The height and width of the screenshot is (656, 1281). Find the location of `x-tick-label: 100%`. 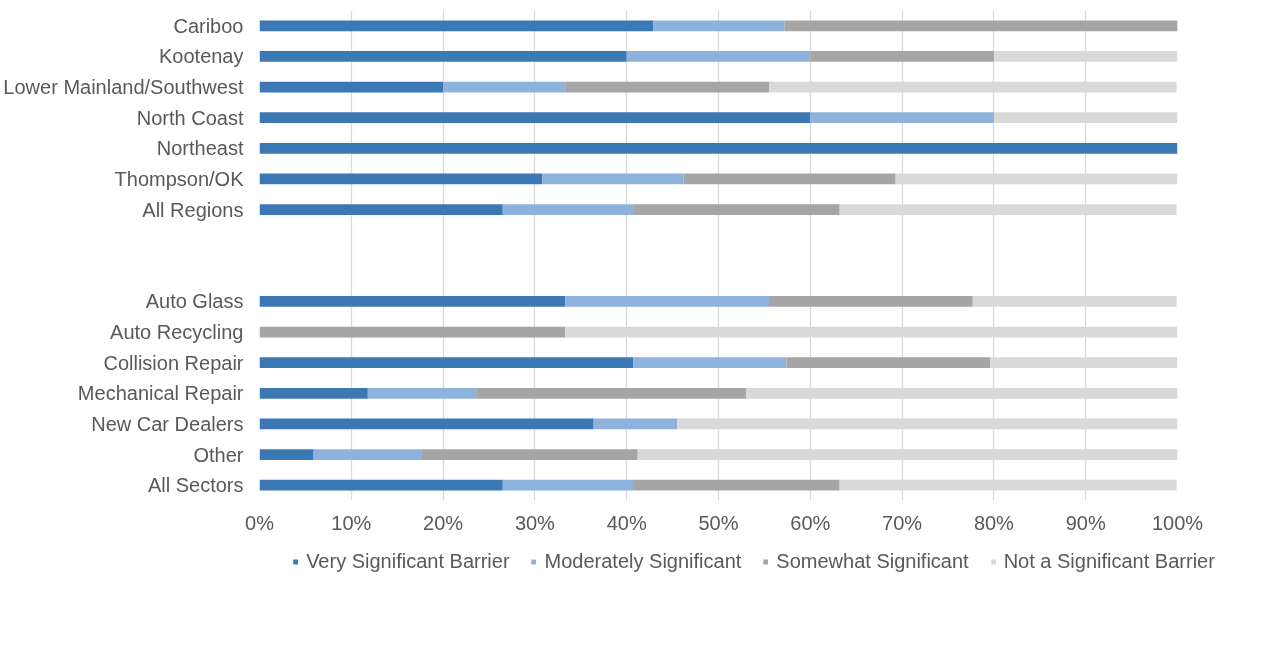

x-tick-label: 100% is located at coordinates (1177, 522).